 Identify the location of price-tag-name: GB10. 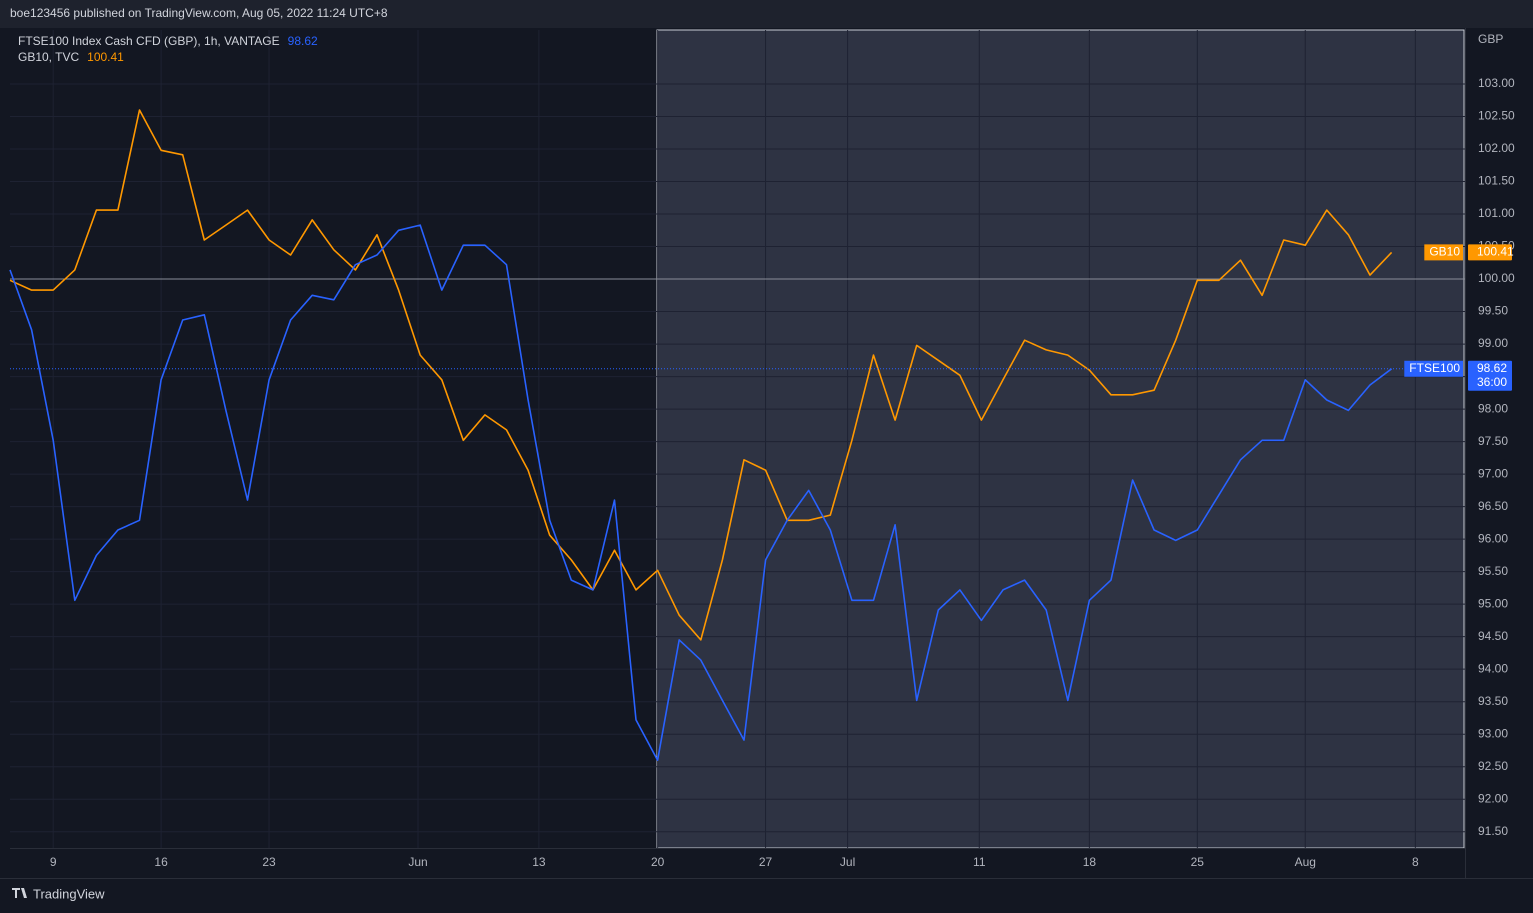
(1444, 252).